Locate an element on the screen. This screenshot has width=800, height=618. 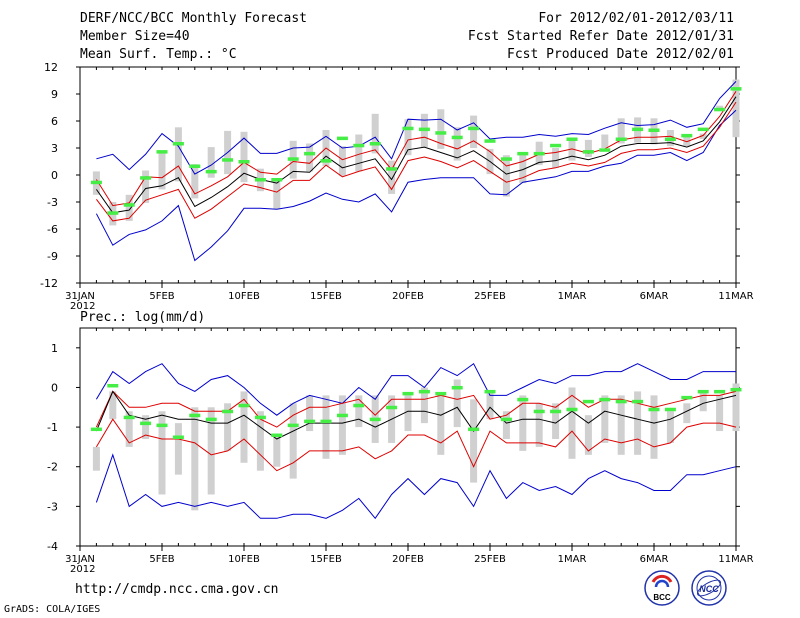
x-tick-label: 25FEB is located at coordinates (490, 559).